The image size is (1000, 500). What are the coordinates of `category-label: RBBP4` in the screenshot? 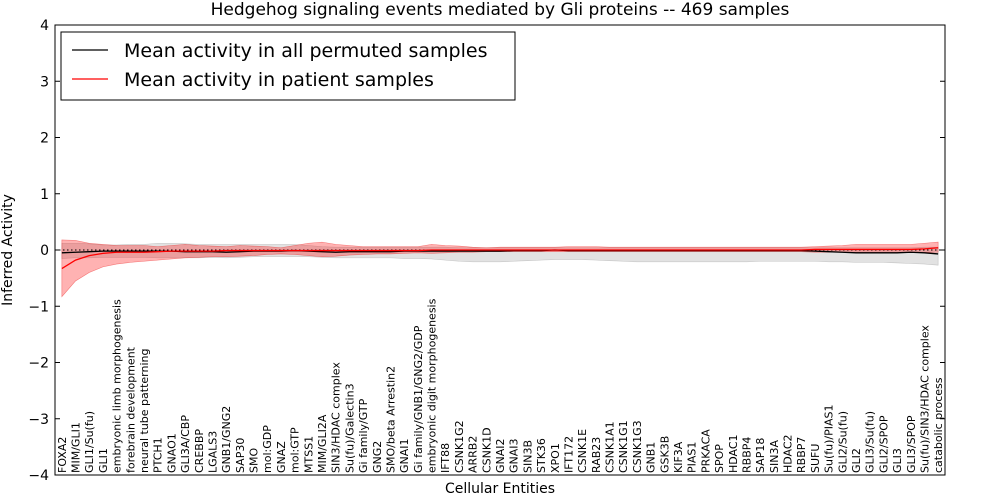 It's located at (746, 455).